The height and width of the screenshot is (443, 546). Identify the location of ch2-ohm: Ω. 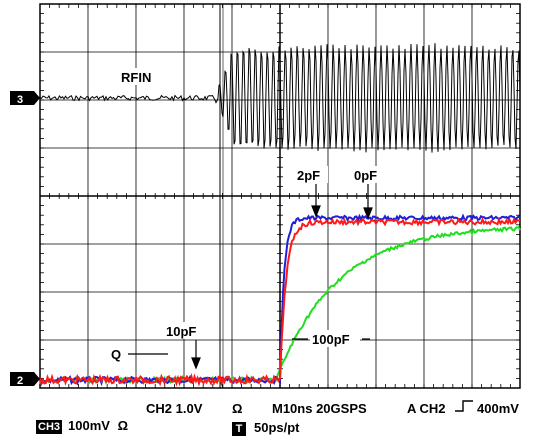
(237, 408).